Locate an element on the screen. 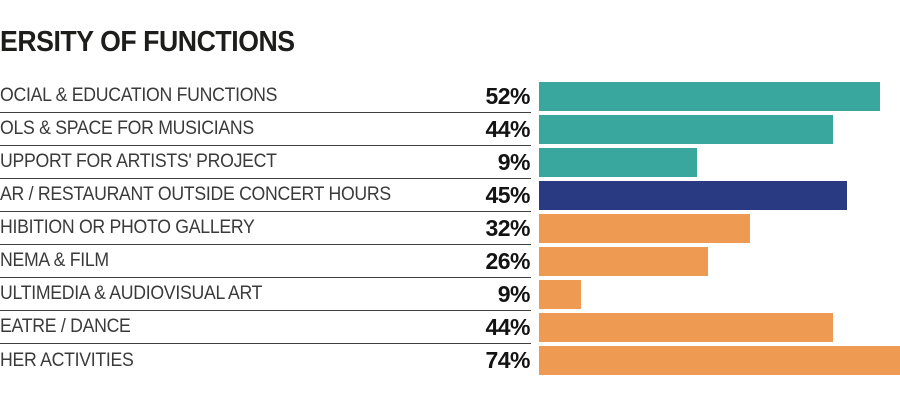 The width and height of the screenshot is (900, 400). category-label: OLS & SPACE FOR MUSICIANS is located at coordinates (127, 128).